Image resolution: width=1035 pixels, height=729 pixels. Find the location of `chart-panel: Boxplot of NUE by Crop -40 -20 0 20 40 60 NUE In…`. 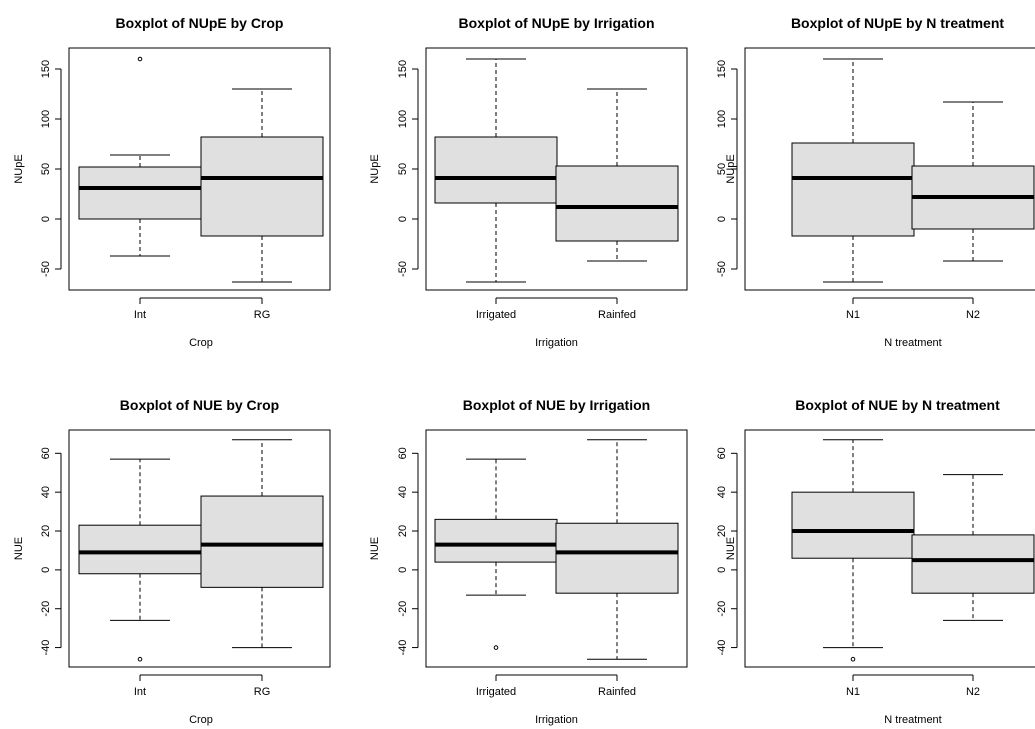

chart-panel: Boxplot of NUE by Crop -40 -20 0 20 40 60 NUE In… is located at coordinates (172, 561).